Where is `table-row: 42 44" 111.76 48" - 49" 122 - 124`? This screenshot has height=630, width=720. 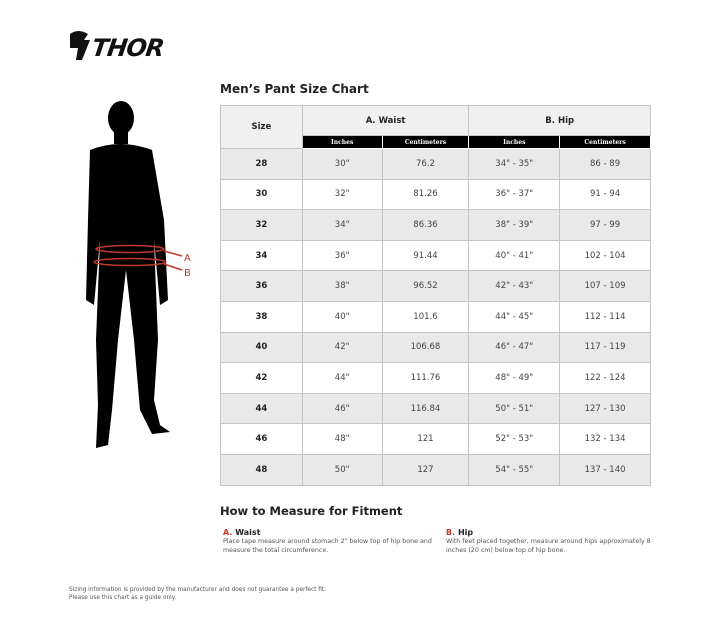 table-row: 42 44" 111.76 48" - 49" 122 - 124 is located at coordinates (435, 378).